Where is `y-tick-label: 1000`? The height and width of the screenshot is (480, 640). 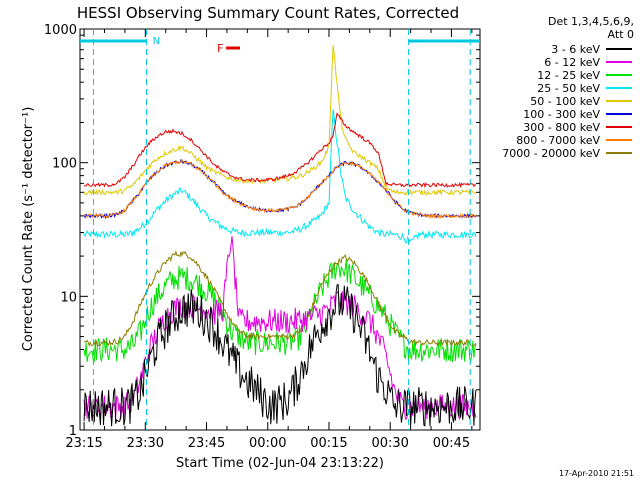 y-tick-label: 1000 is located at coordinates (60, 30).